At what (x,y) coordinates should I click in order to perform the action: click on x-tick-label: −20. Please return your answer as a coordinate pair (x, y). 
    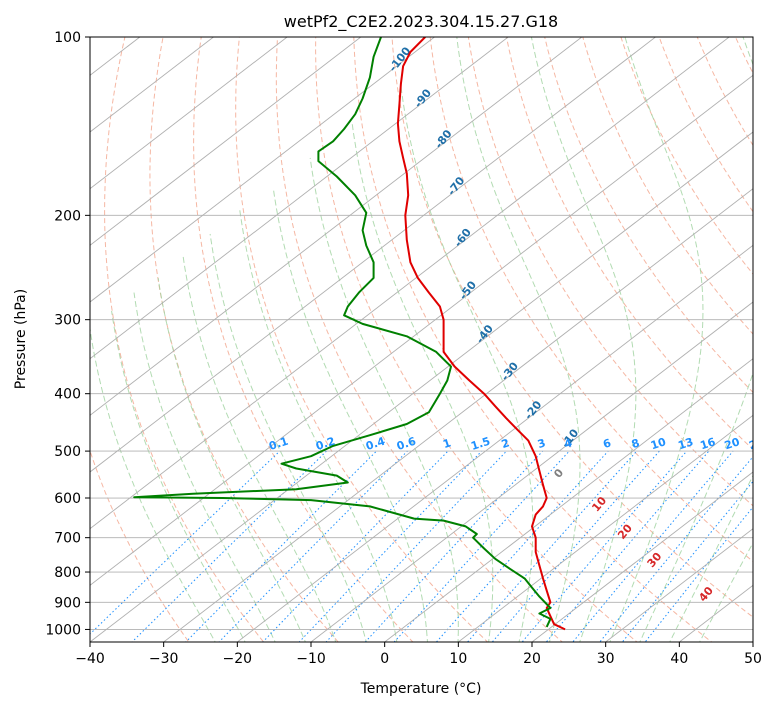
    Looking at the image, I should click on (238, 659).